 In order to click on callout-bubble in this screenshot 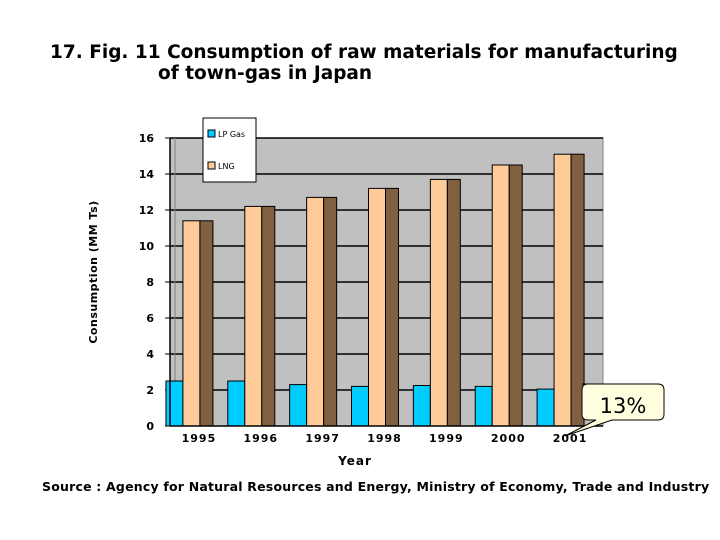, I will do `click(614, 410)`.